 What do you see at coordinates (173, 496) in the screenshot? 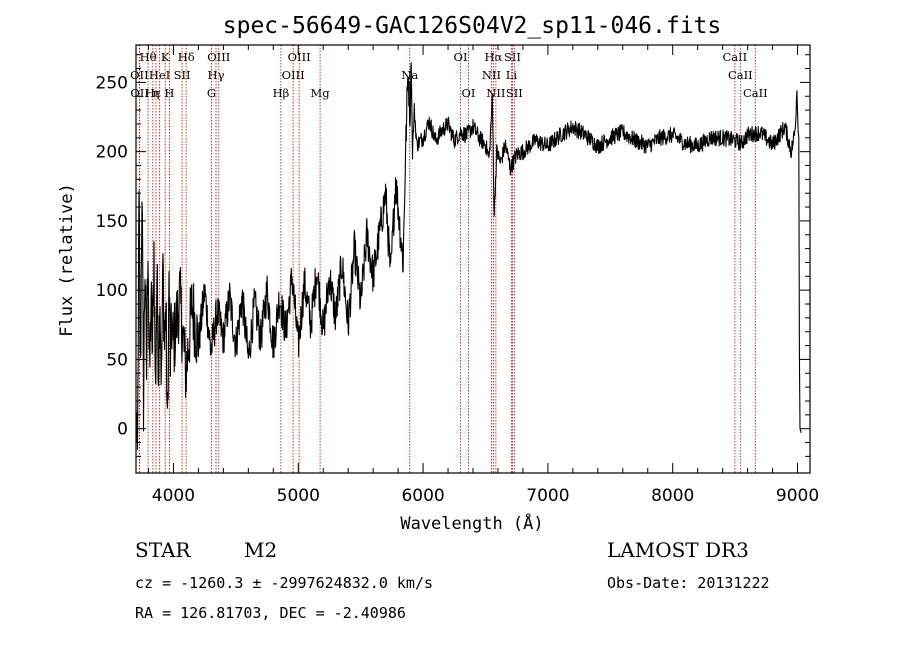
I see `x-tick-label: 4000` at bounding box center [173, 496].